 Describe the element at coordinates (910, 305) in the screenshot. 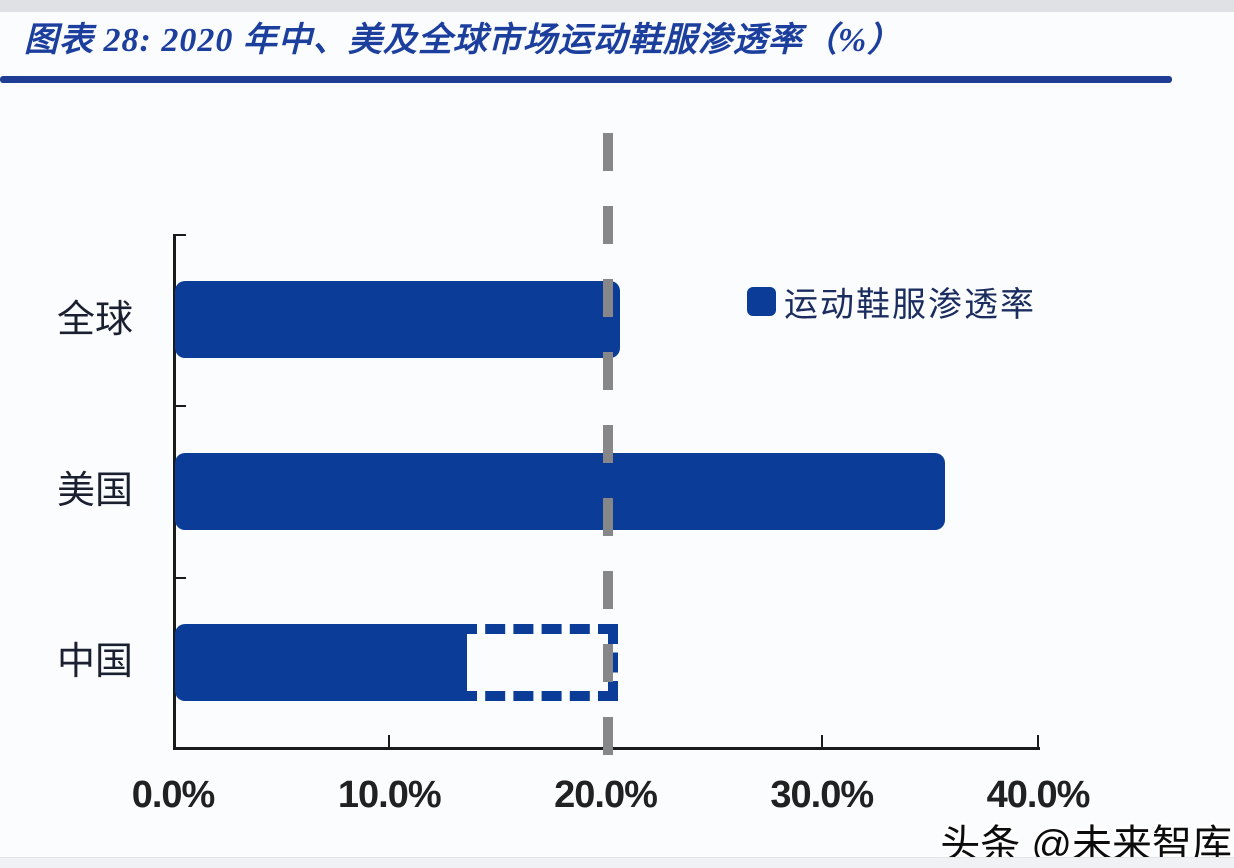

I see `legend-label: 运动鞋服渗透率` at that location.